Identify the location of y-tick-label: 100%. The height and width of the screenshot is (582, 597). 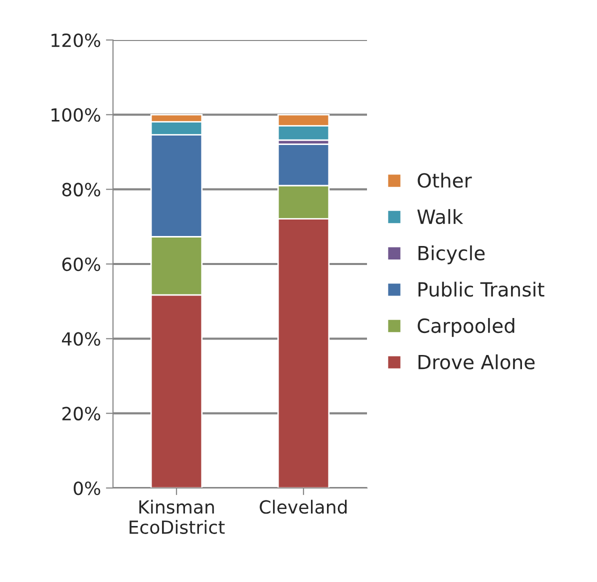
(76, 115).